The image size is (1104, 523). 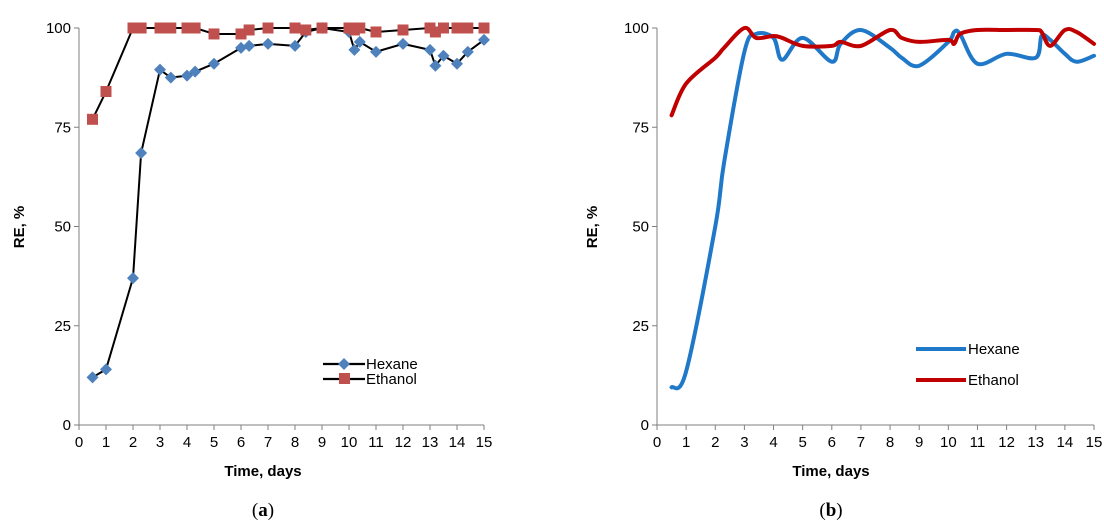 What do you see at coordinates (160, 442) in the screenshot?
I see `panel-a-x-tick-label: 3` at bounding box center [160, 442].